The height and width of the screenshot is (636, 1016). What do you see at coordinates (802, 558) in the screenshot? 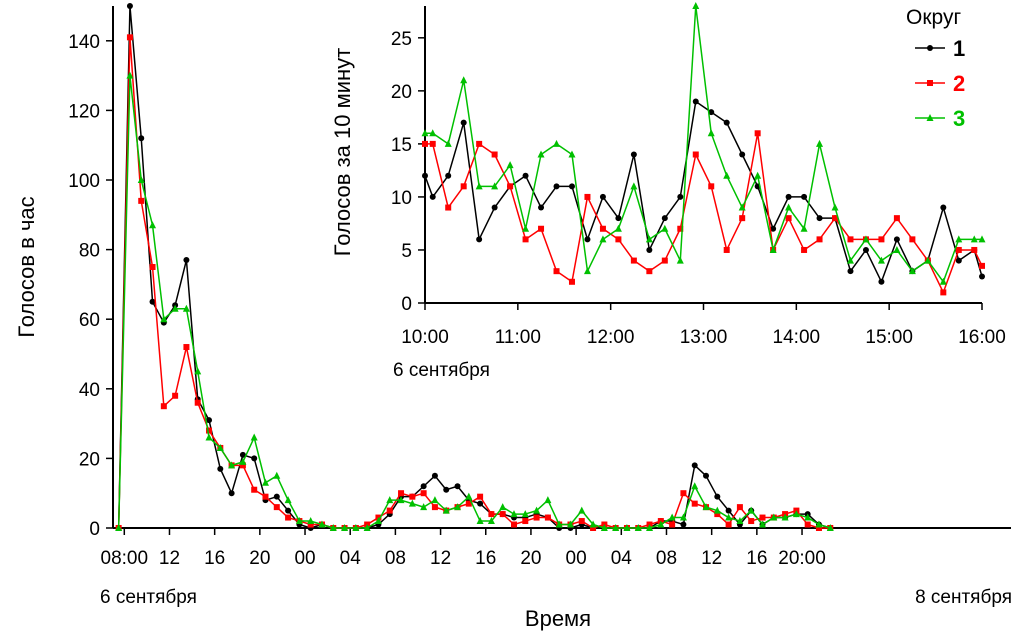
I see `main-x-tick-label: 20:00` at bounding box center [802, 558].